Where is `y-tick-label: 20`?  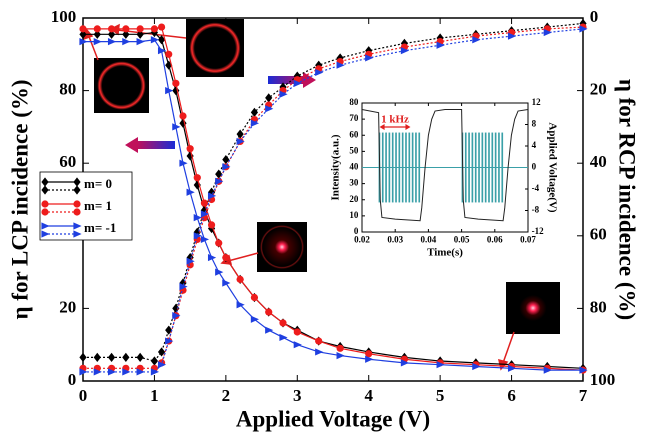 y-tick-label: 20 is located at coordinates (67, 306).